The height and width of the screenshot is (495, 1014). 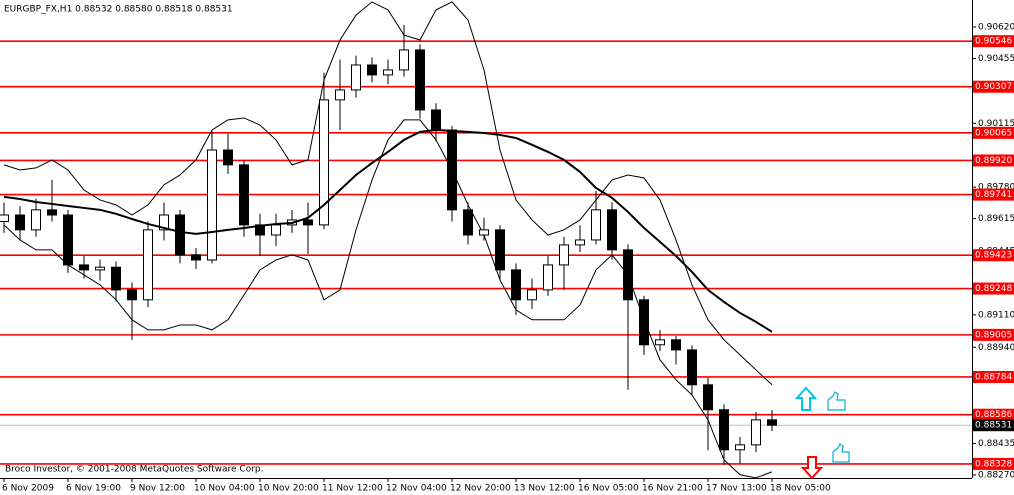 I want to click on y-tick-label: 0.89615, so click(x=996, y=219).